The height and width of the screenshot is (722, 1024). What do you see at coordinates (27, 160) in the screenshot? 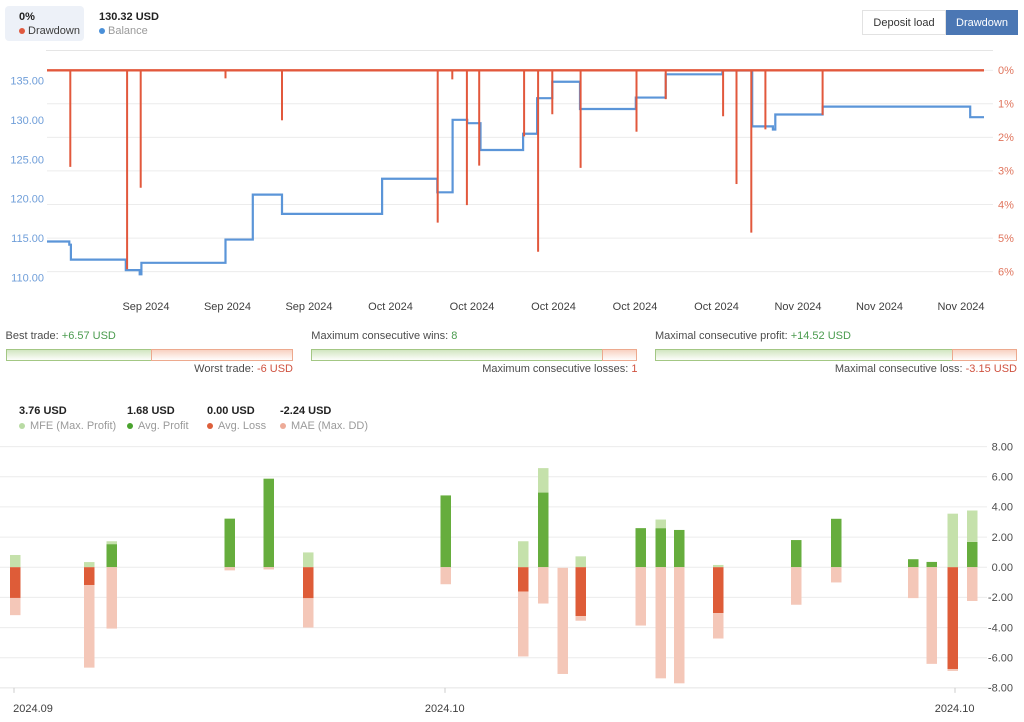
I see `svg-text: 125.00` at bounding box center [27, 160].